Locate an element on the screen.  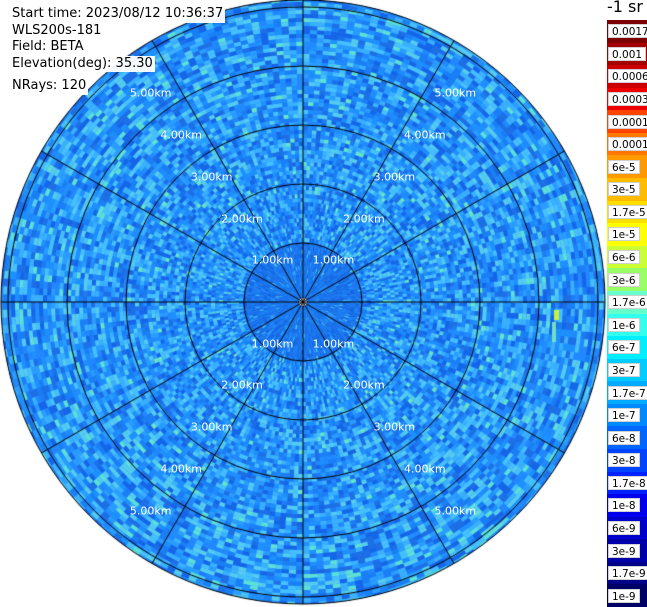
colorbar-label: 1e-8 is located at coordinates (624, 505).